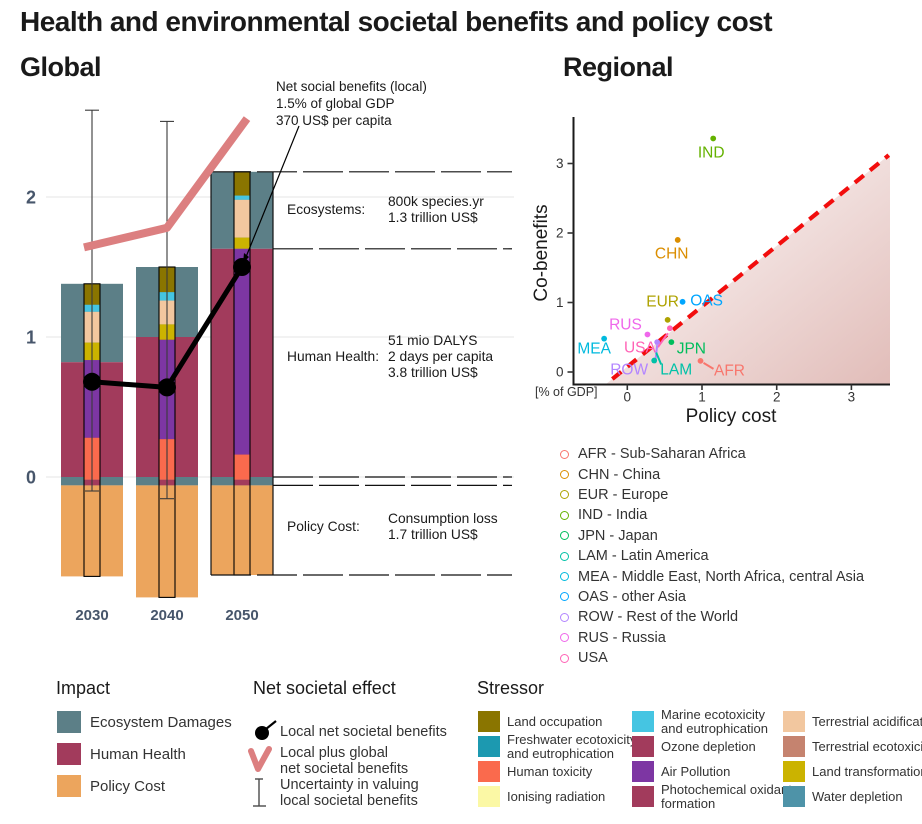 This screenshot has height=824, width=922. What do you see at coordinates (677, 240) in the screenshot?
I see `scatter-point-CHN` at bounding box center [677, 240].